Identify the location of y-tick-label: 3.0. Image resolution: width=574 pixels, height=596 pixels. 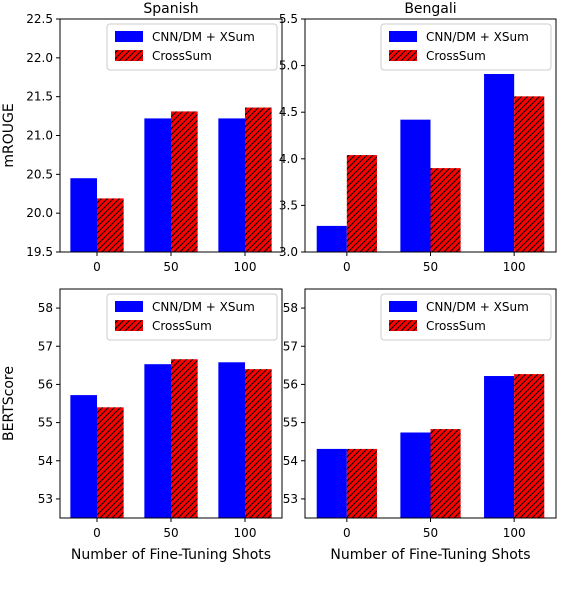
(288, 252).